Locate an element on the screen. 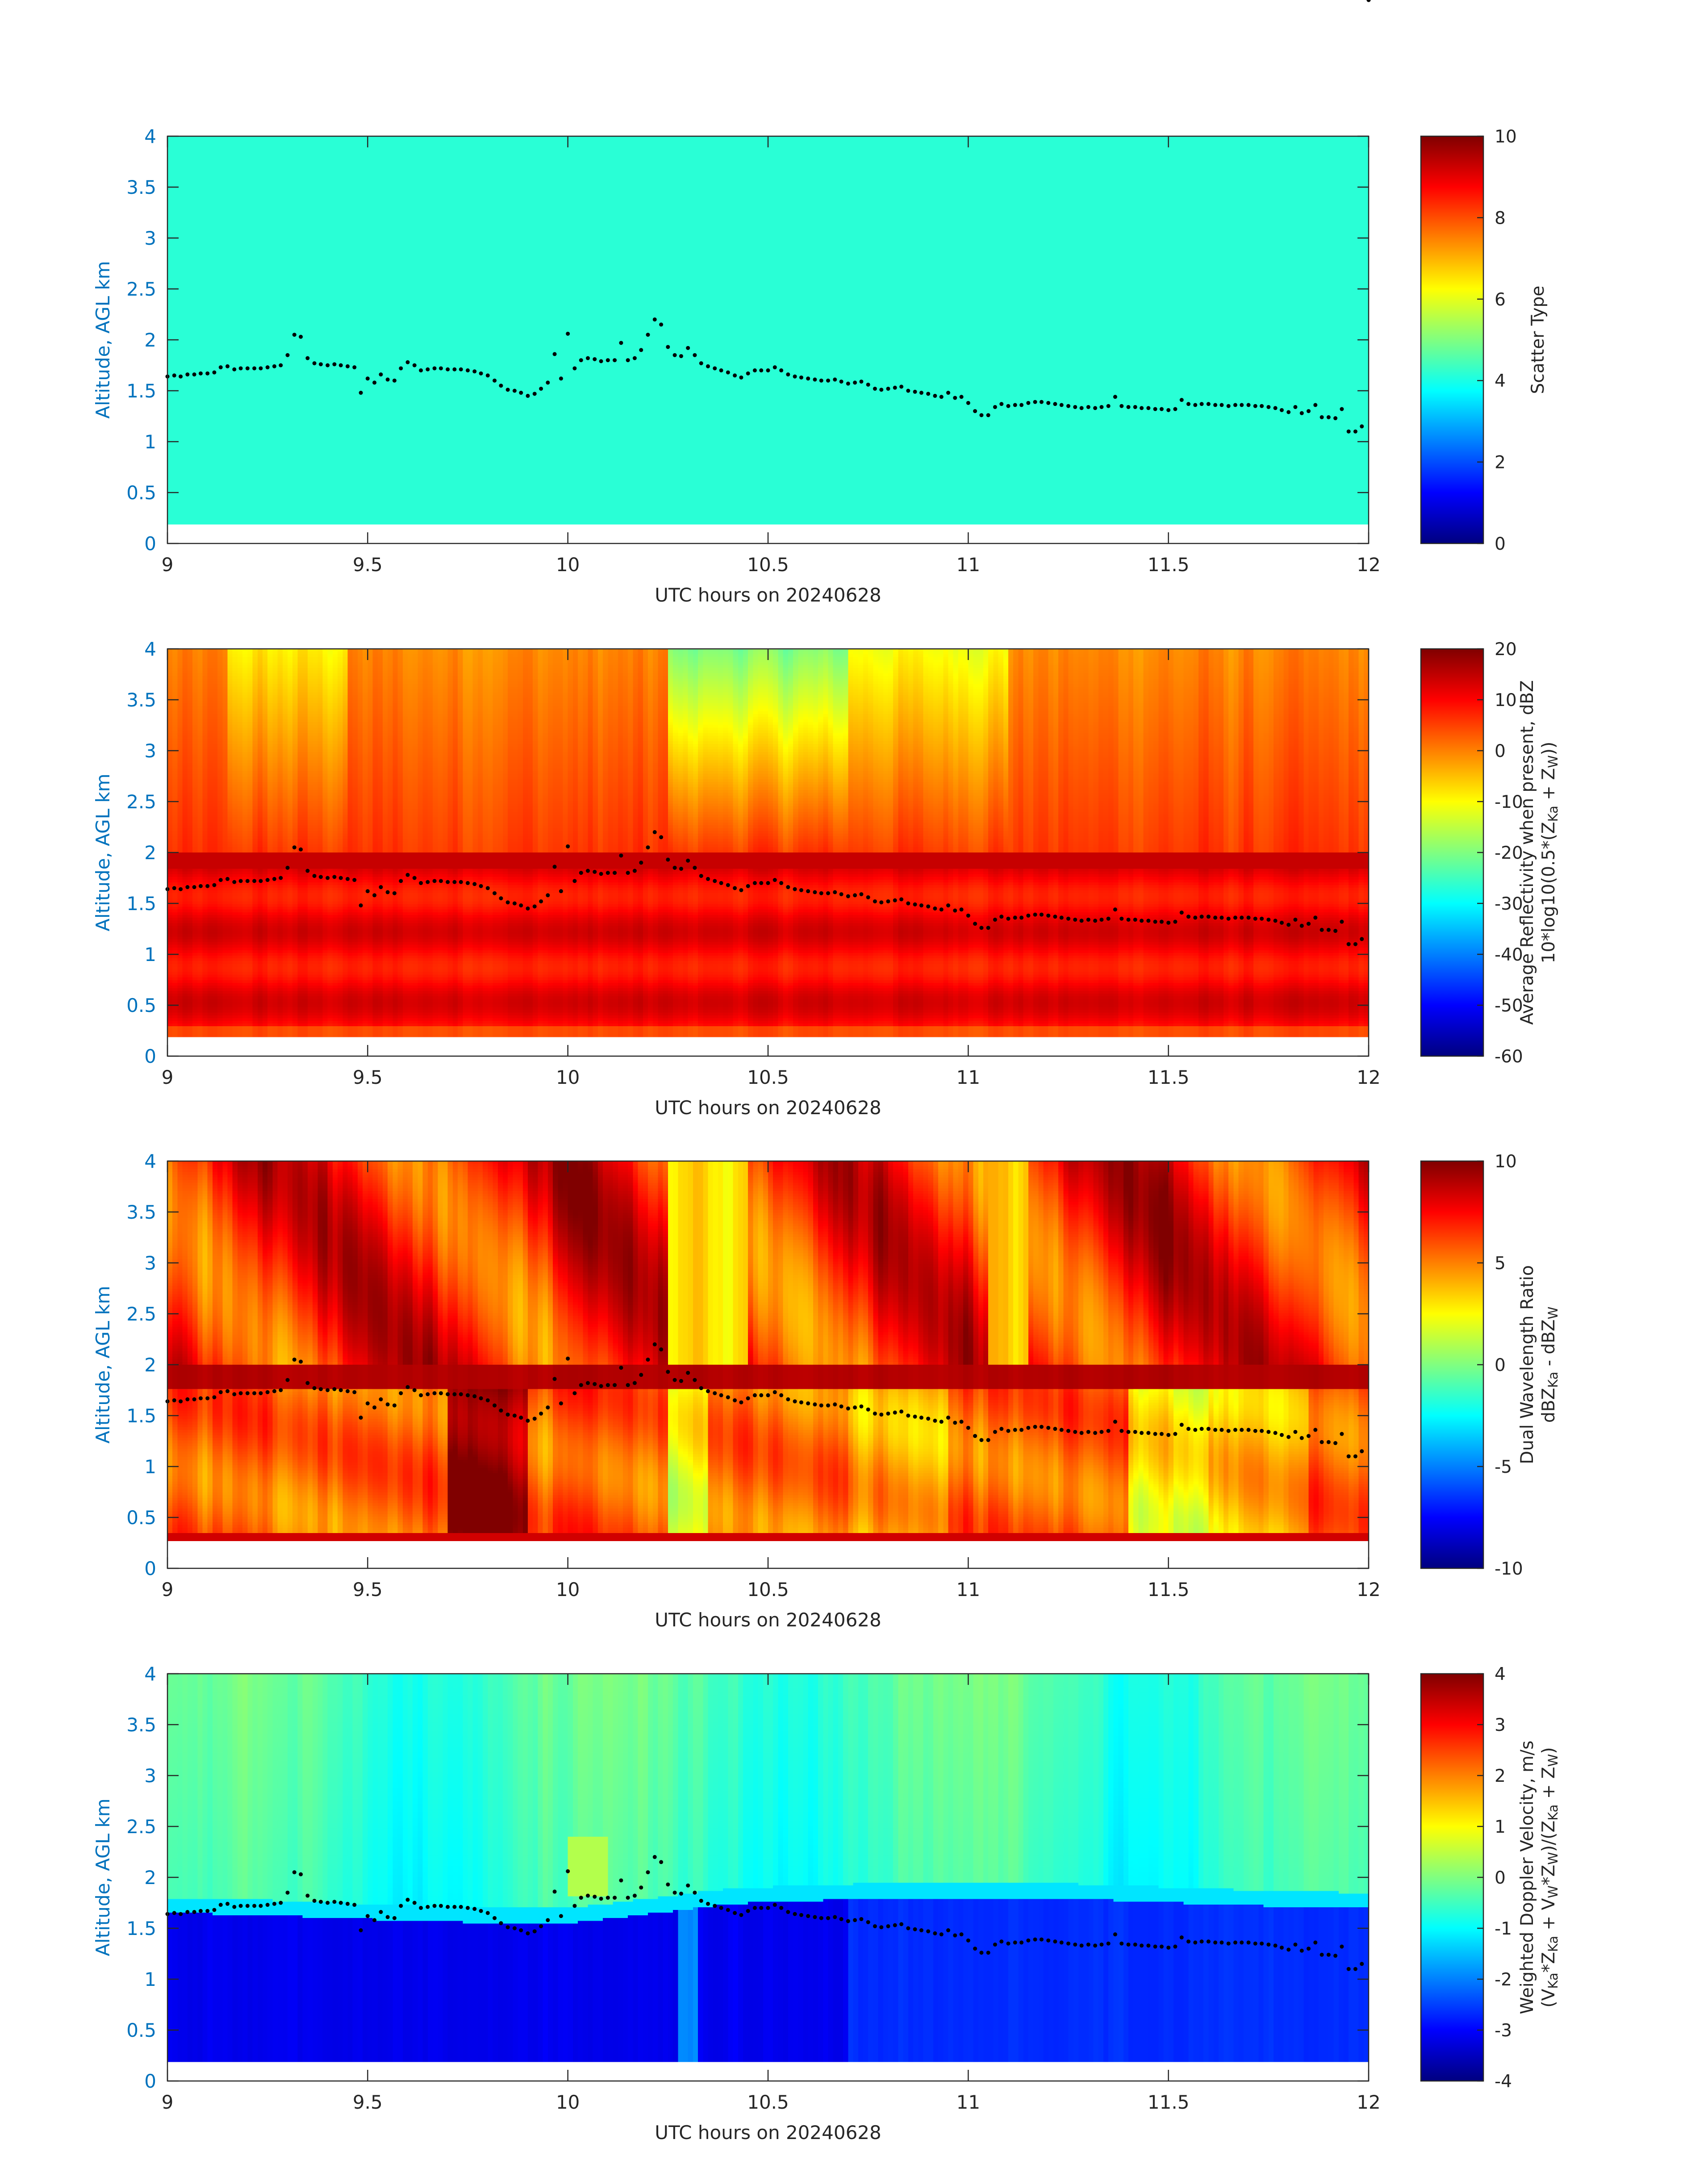 This screenshot has width=1708, height=2177. y-tick-label: 0.5 is located at coordinates (141, 2030).